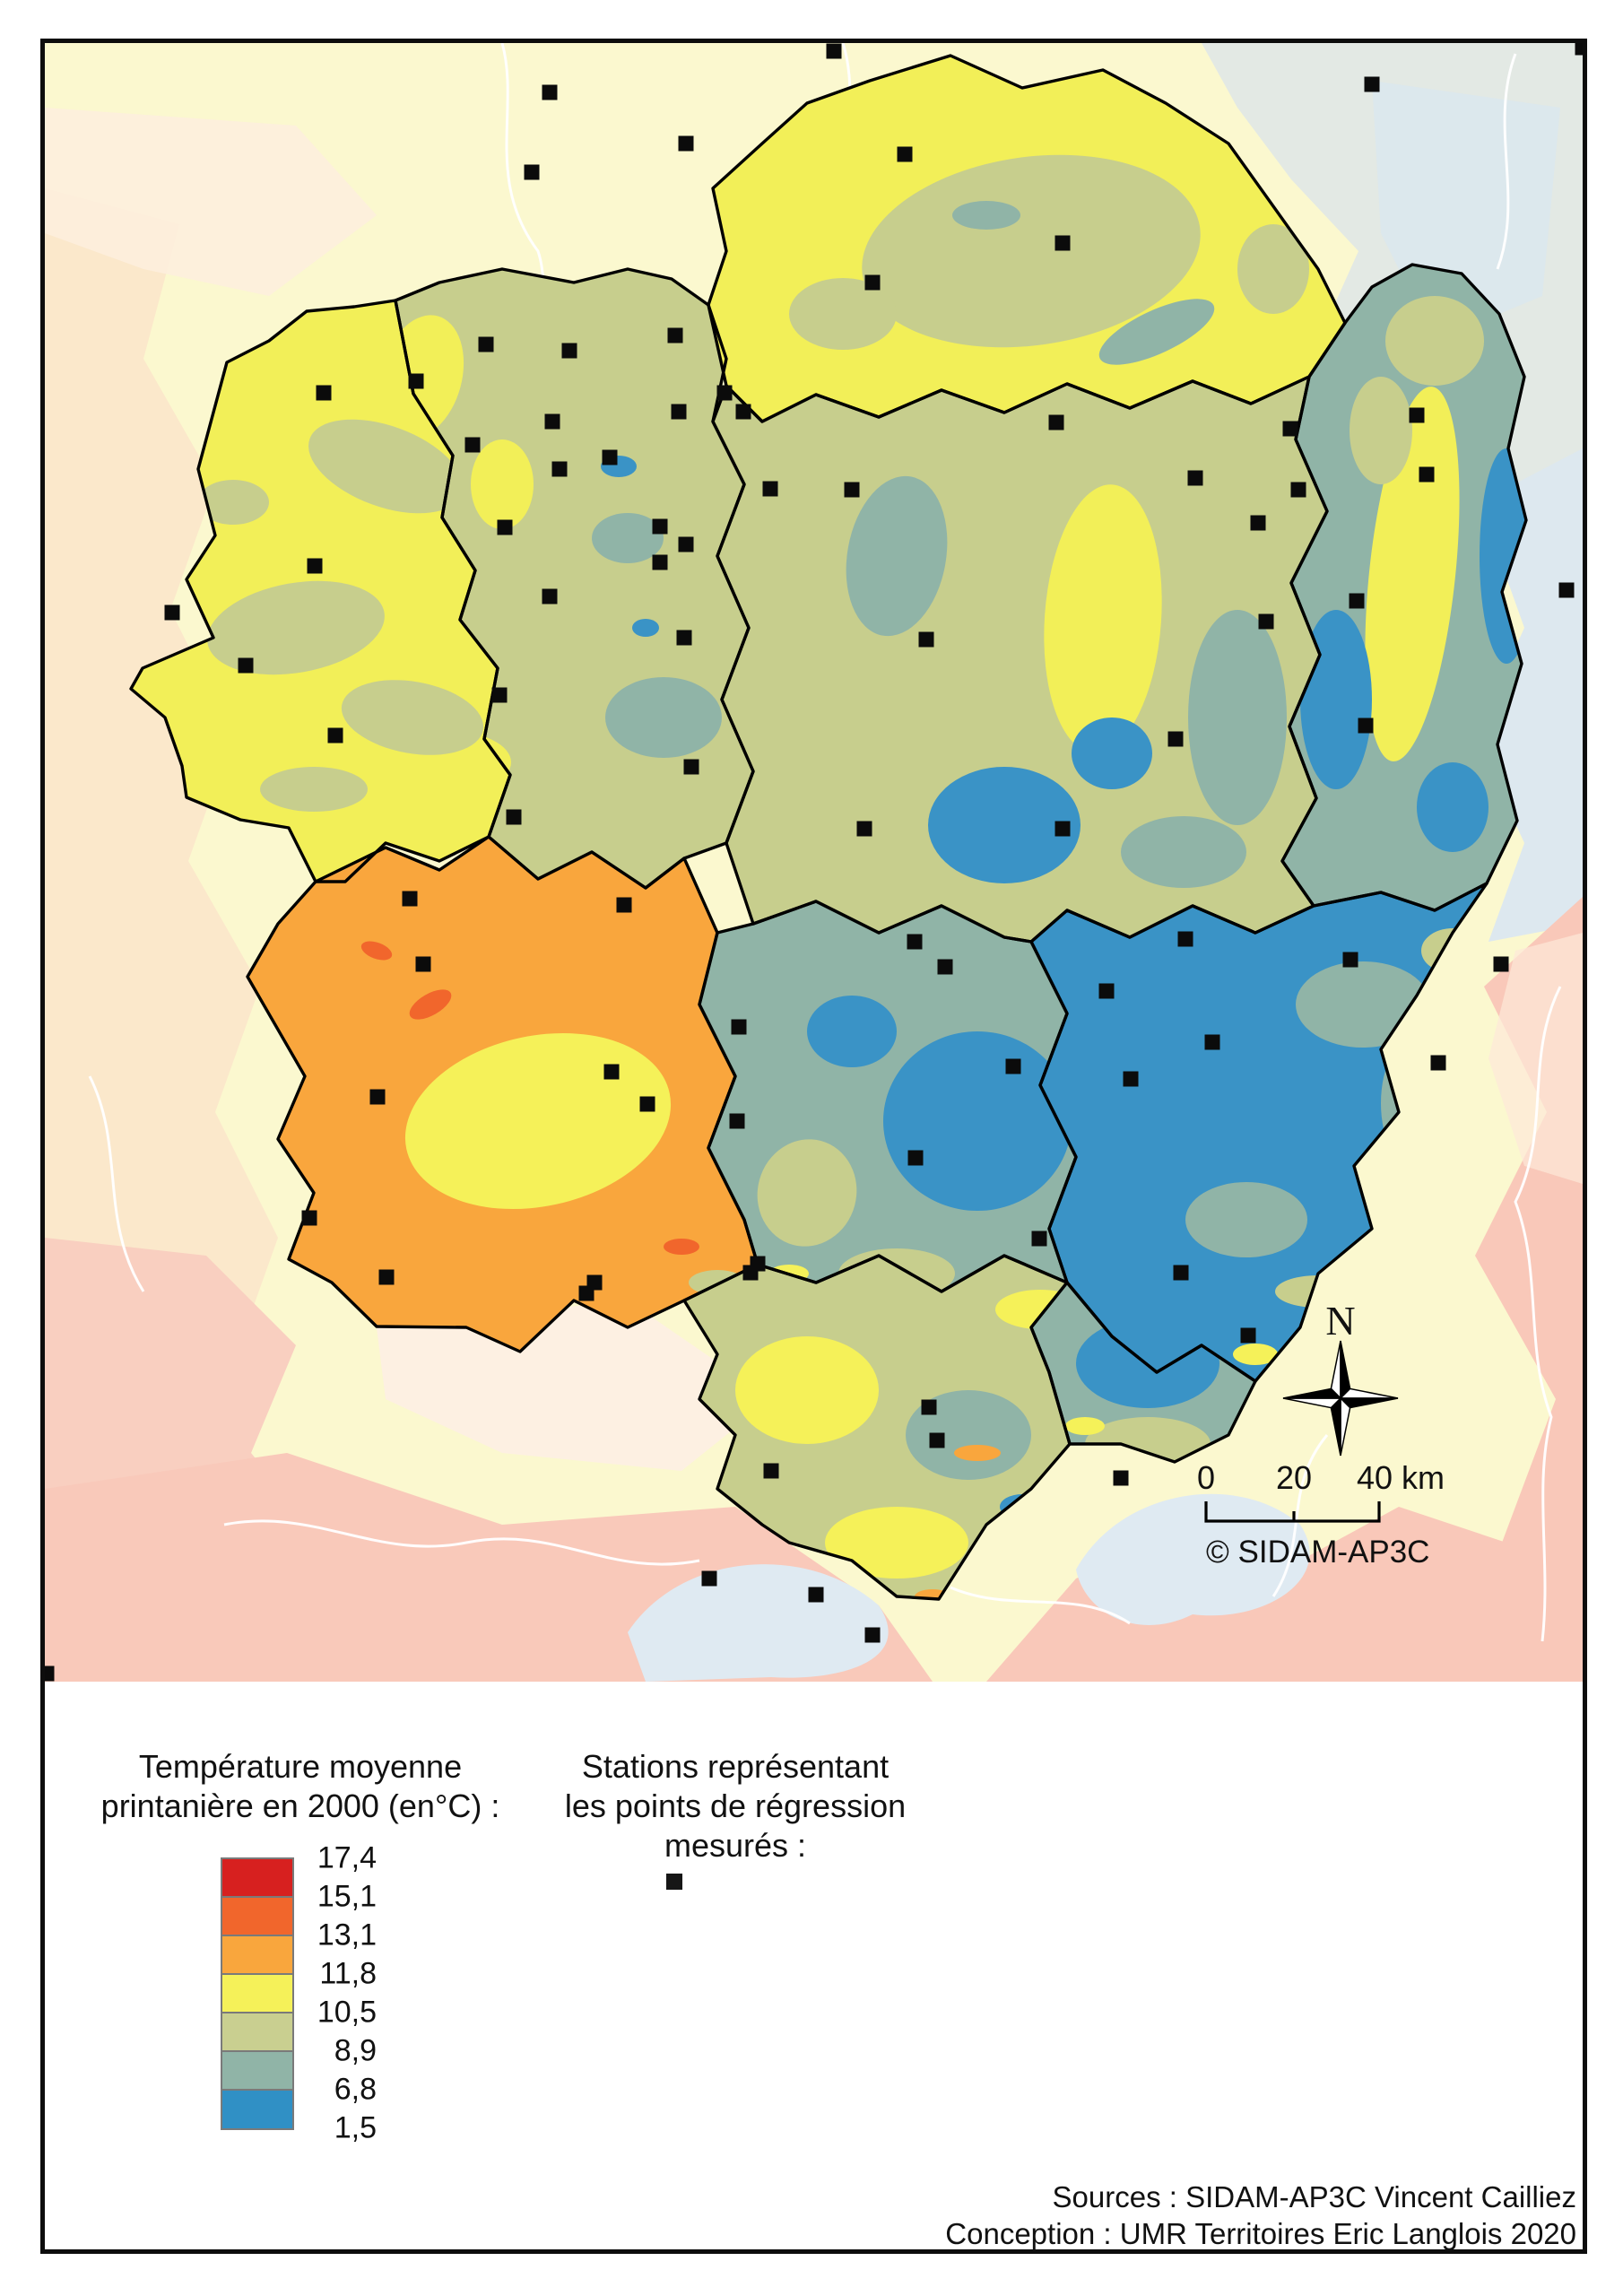 The width and height of the screenshot is (1623, 2296). I want to click on stations-legend-title-line3: mesurés :, so click(735, 1845).